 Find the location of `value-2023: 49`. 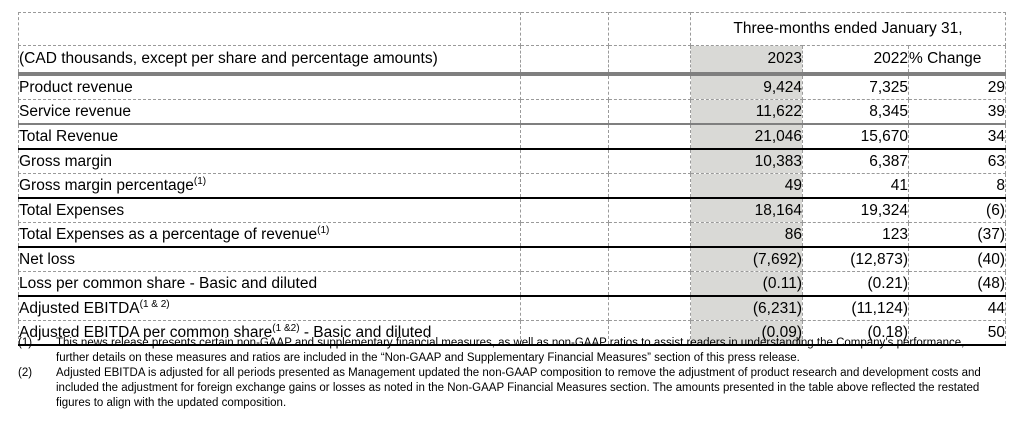

value-2023: 49 is located at coordinates (746, 186).